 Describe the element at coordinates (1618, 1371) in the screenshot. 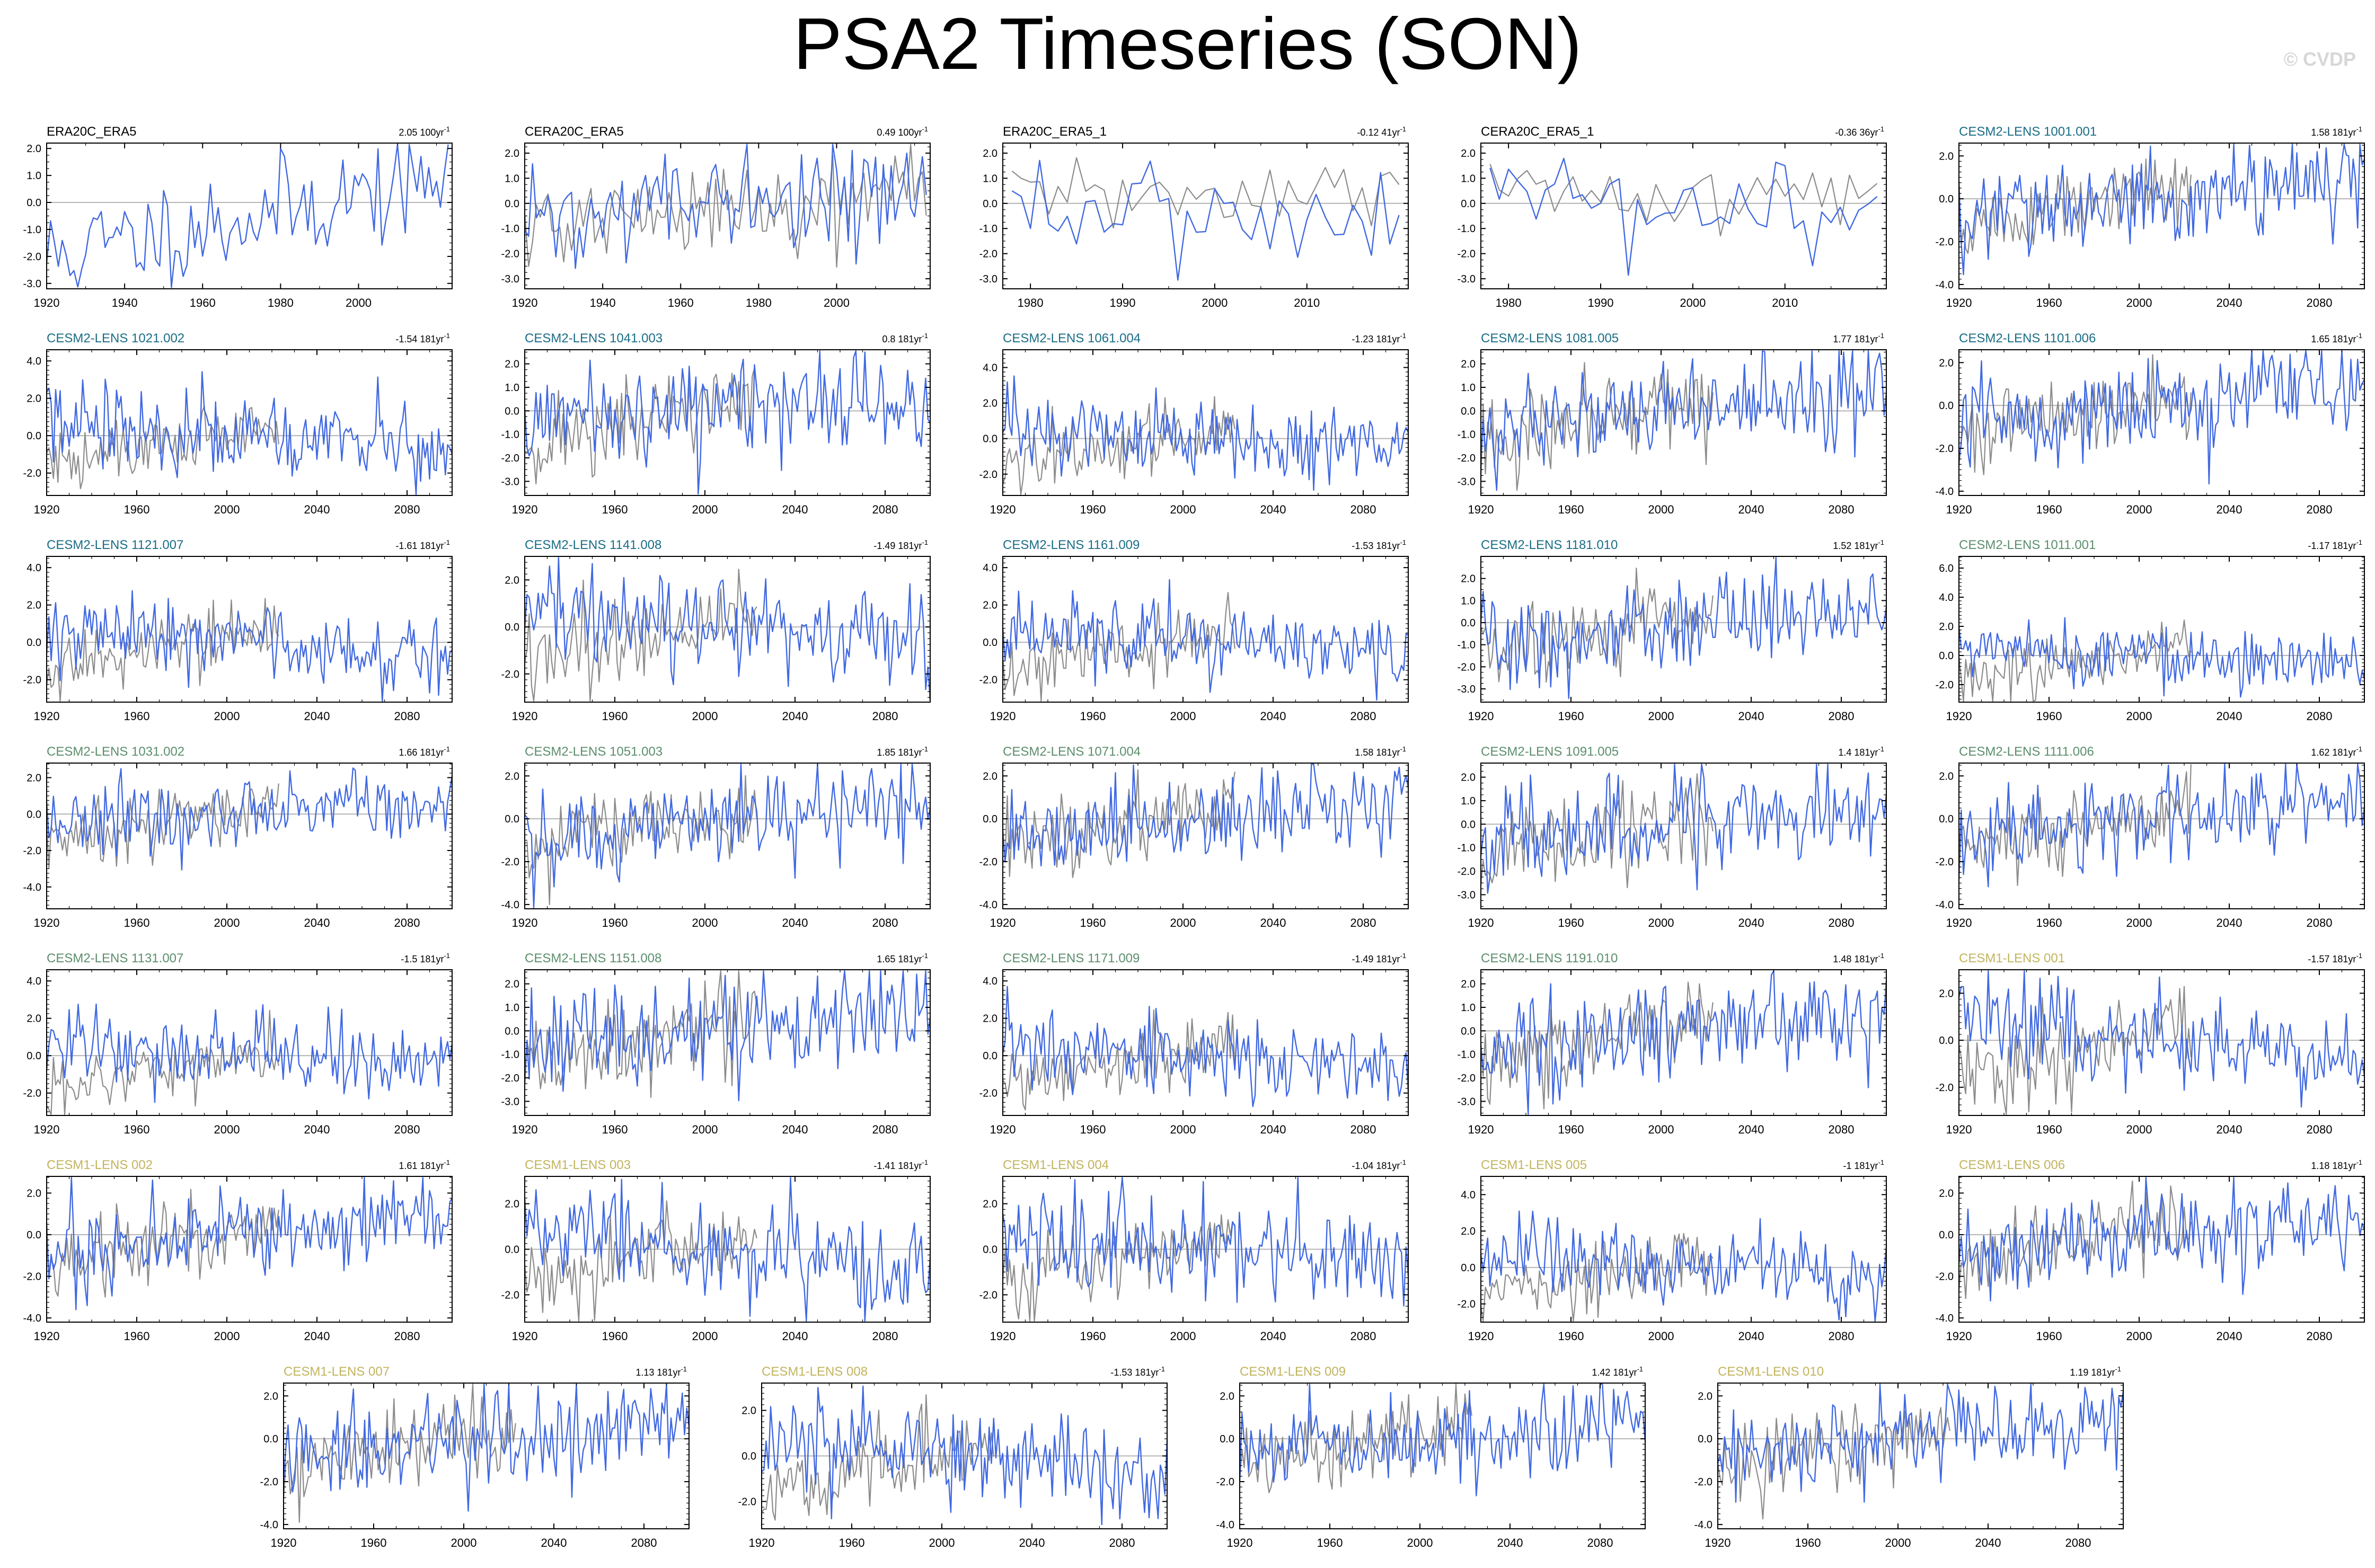

I see `trend-label: 1.42 181yr-1` at that location.